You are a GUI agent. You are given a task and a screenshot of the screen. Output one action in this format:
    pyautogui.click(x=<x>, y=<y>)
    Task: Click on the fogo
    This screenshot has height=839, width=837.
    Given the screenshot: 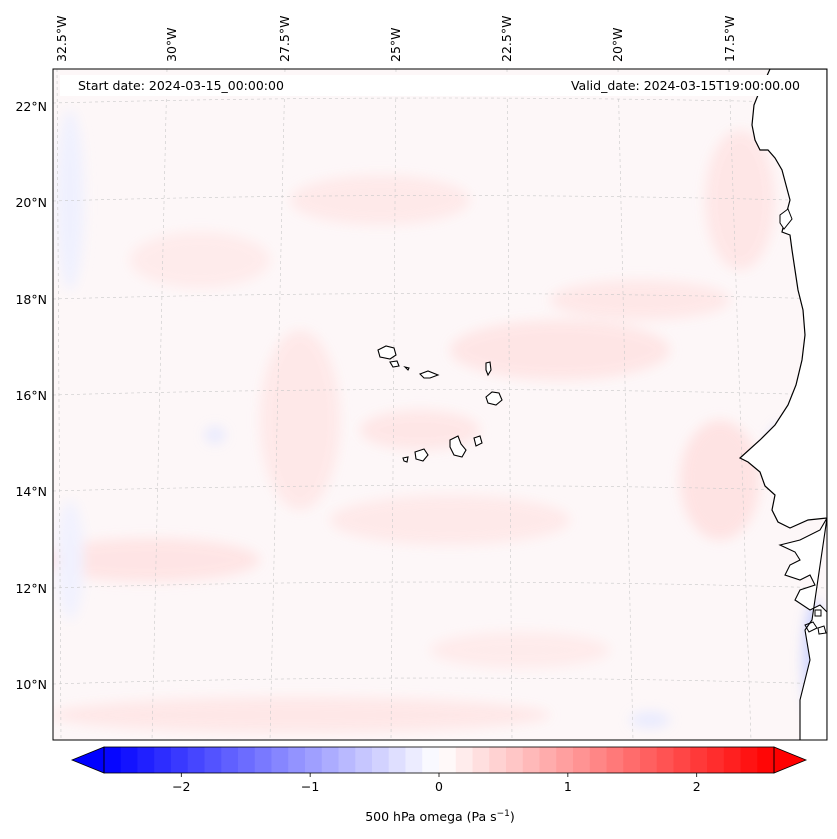 What is the action you would take?
    pyautogui.click(x=421, y=455)
    